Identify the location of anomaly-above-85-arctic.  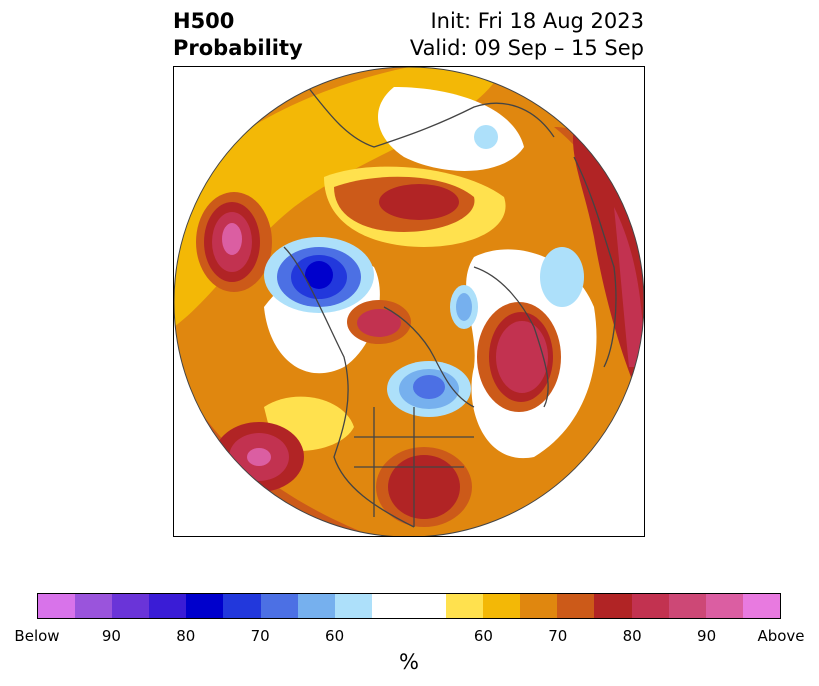
(379, 323).